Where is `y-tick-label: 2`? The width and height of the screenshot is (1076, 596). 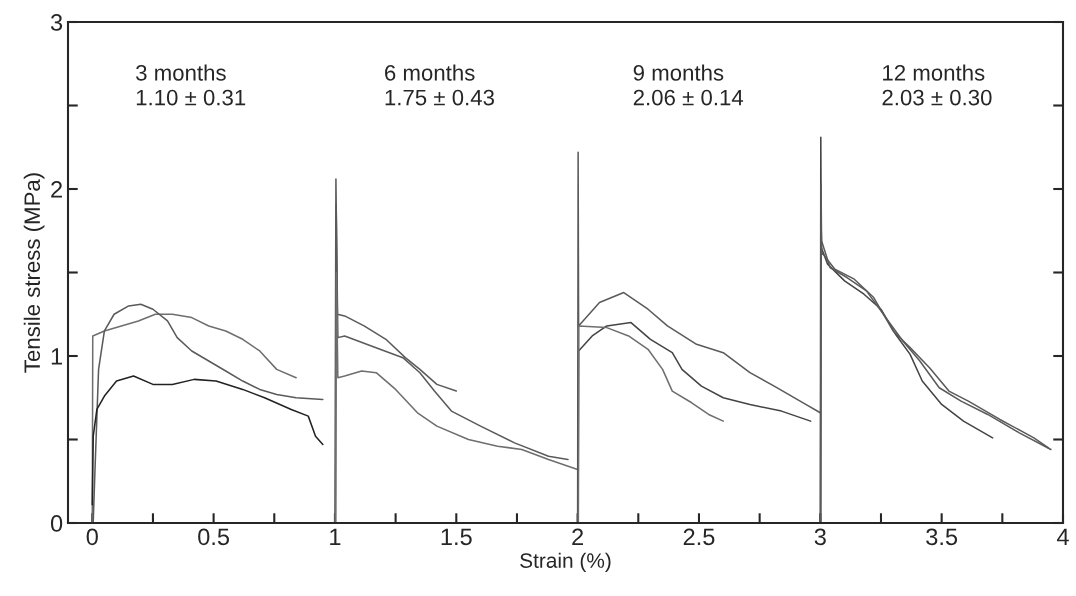 y-tick-label: 2 is located at coordinates (56, 189).